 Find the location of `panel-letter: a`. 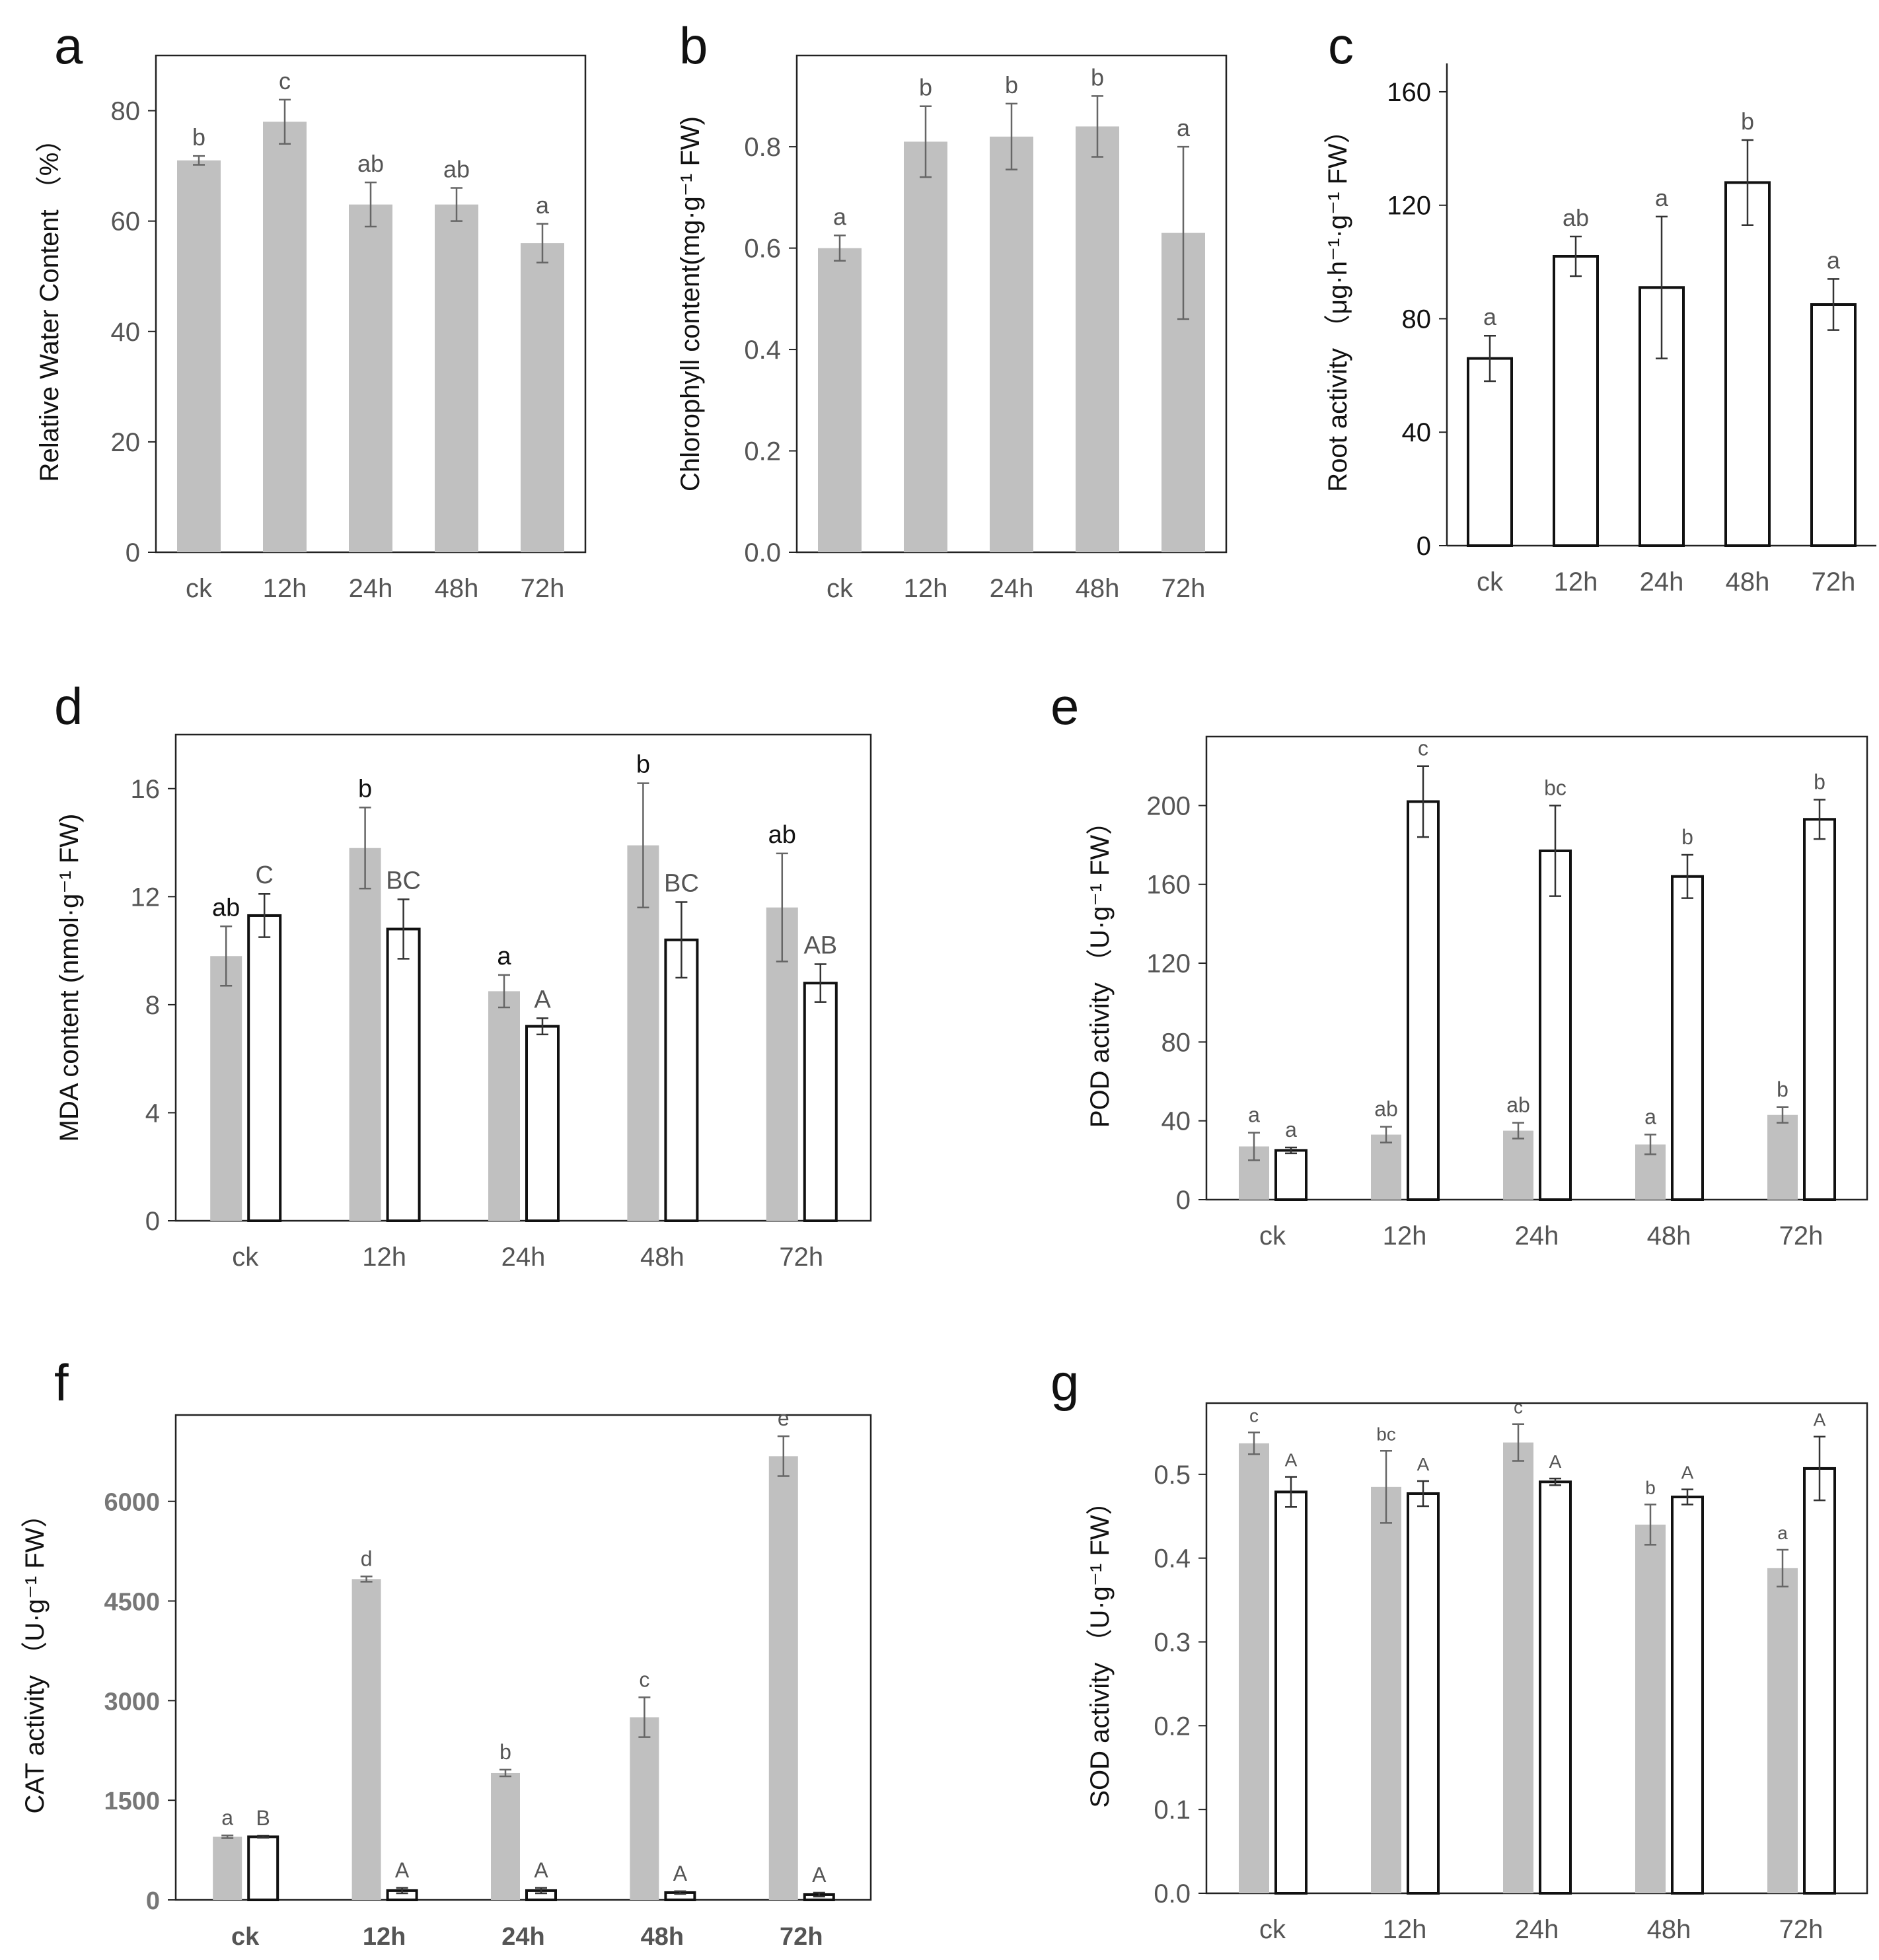

panel-letter: a is located at coordinates (68, 46).